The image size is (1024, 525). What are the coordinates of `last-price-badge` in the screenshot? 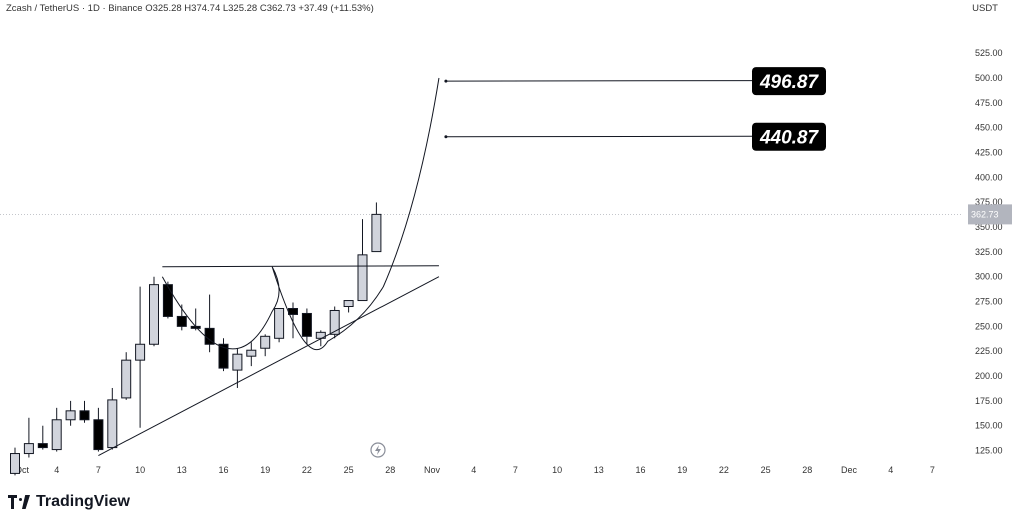 It's located at (990, 214).